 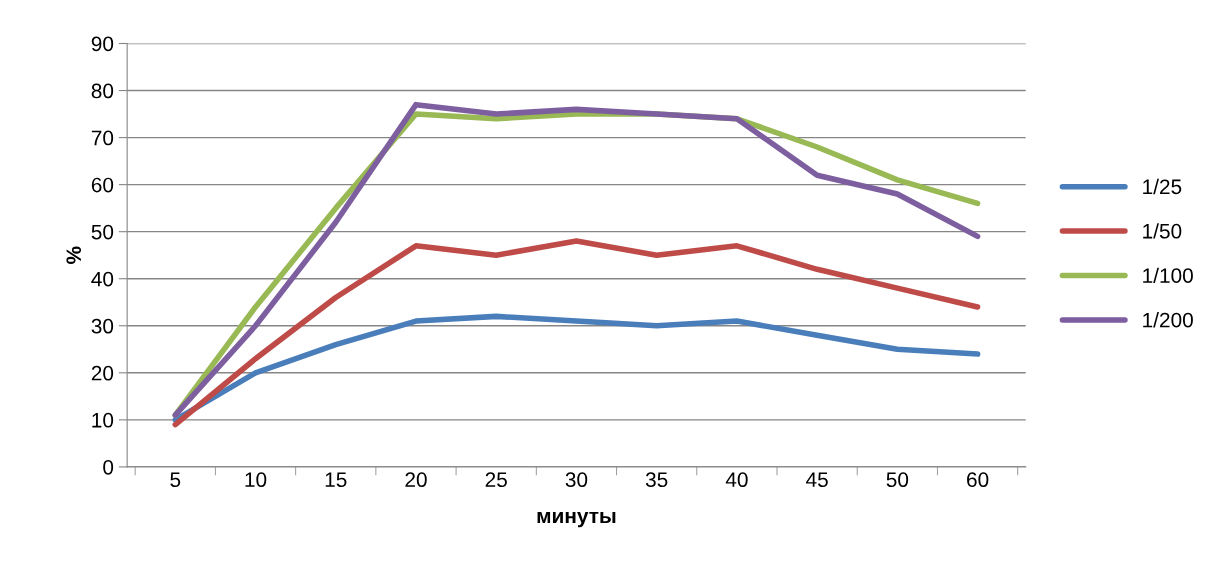 What do you see at coordinates (74, 255) in the screenshot?
I see `y-axis-title: %` at bounding box center [74, 255].